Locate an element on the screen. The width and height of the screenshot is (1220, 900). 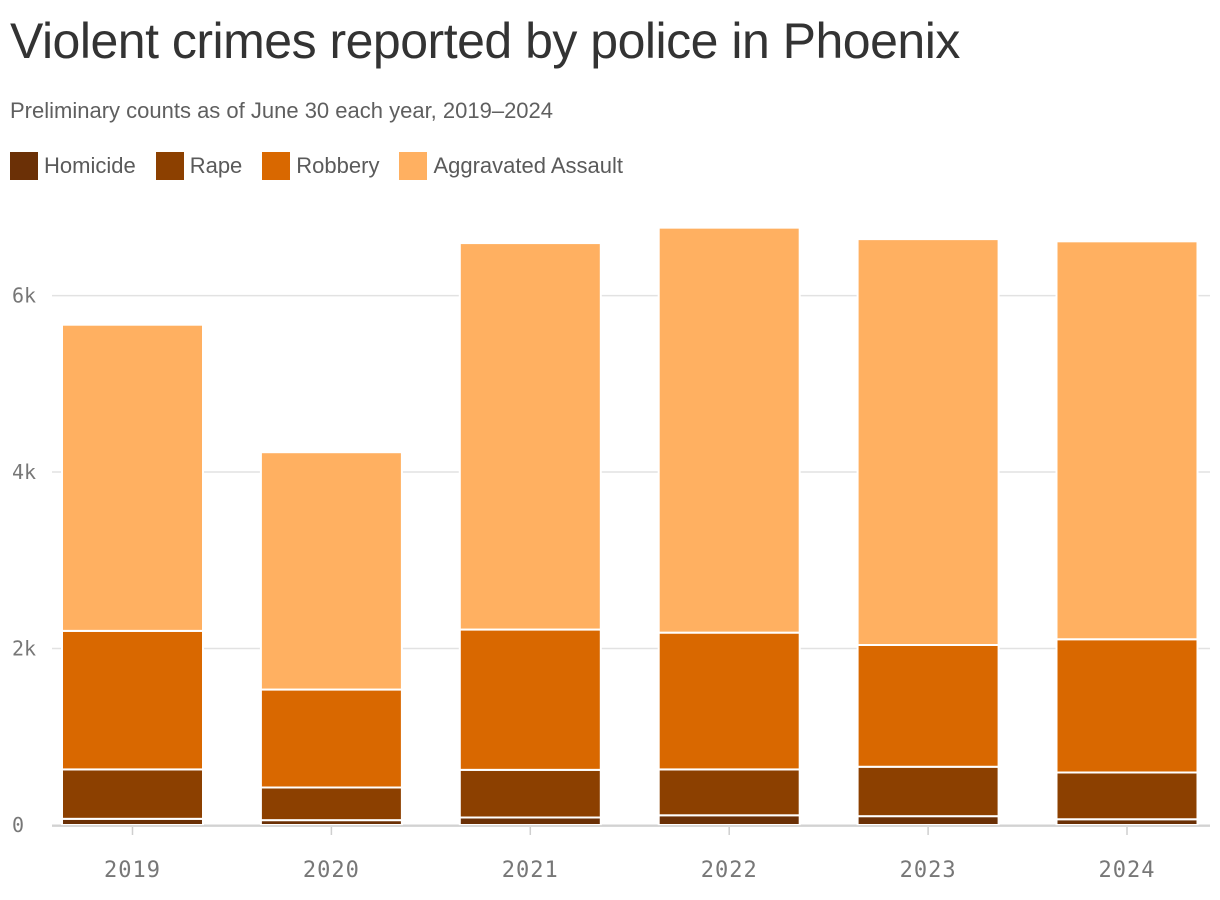
bar-segment-rape-2020 is located at coordinates (331, 804).